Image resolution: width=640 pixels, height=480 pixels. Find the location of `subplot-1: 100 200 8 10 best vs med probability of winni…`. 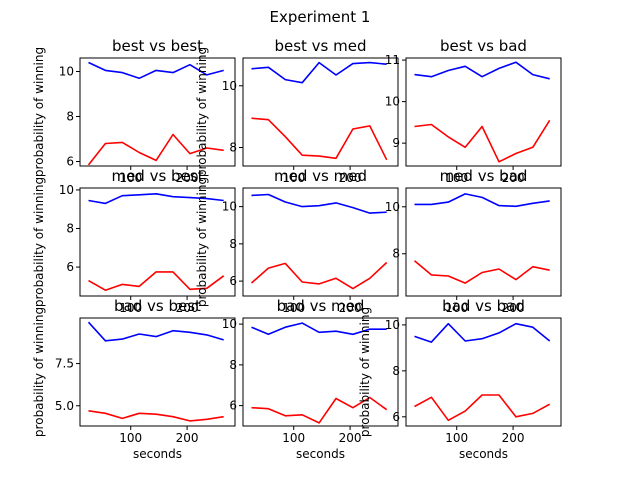

subplot-1: 100 200 8 10 best vs med probability of winni… is located at coordinates (297, 111).